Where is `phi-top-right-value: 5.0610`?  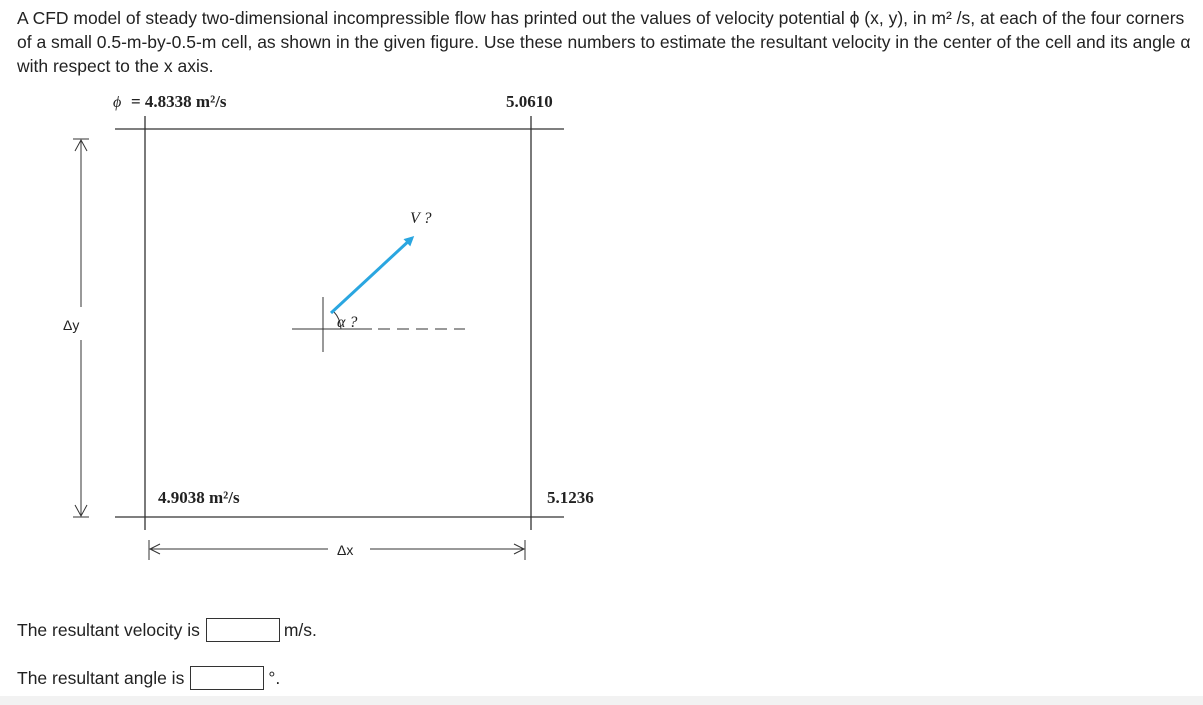 phi-top-right-value: 5.0610 is located at coordinates (529, 101).